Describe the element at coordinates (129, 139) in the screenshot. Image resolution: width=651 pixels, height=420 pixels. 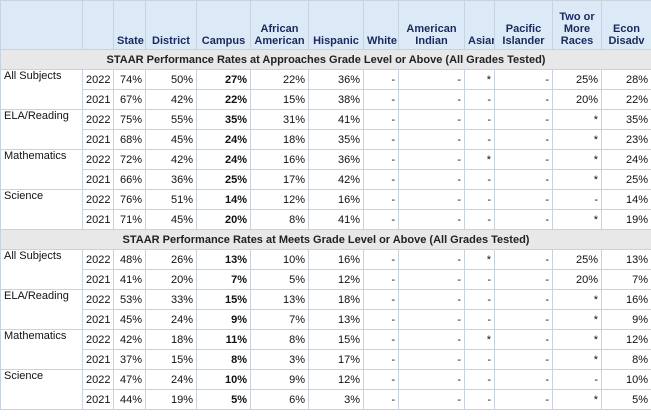
I see `value-cell: 68%` at that location.